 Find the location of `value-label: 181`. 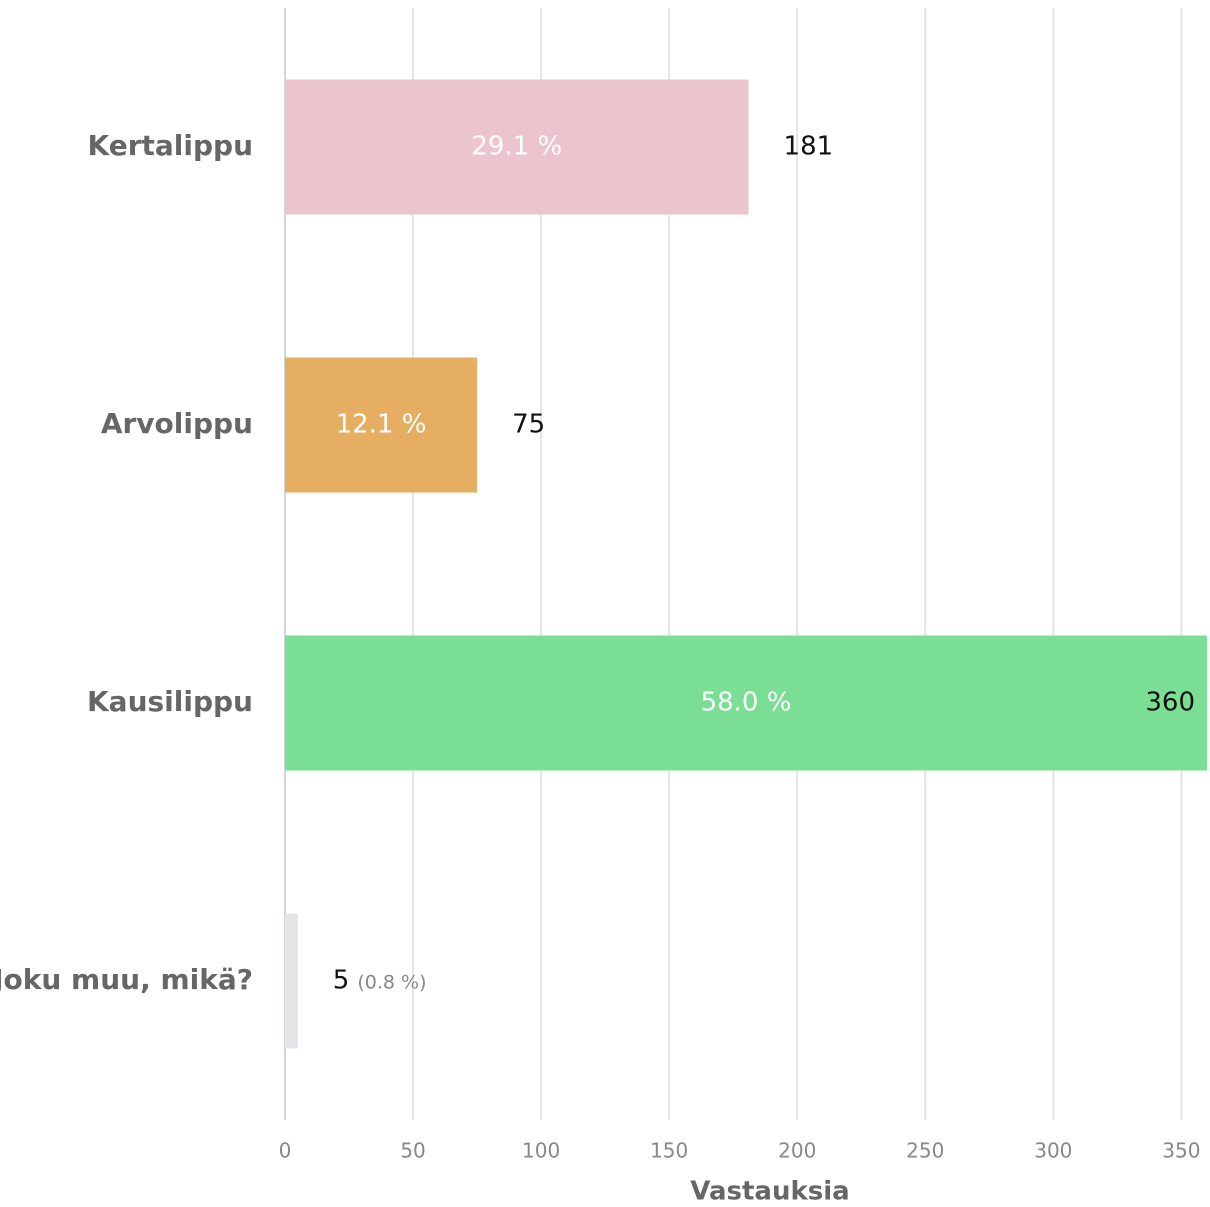

value-label: 181 is located at coordinates (809, 147).